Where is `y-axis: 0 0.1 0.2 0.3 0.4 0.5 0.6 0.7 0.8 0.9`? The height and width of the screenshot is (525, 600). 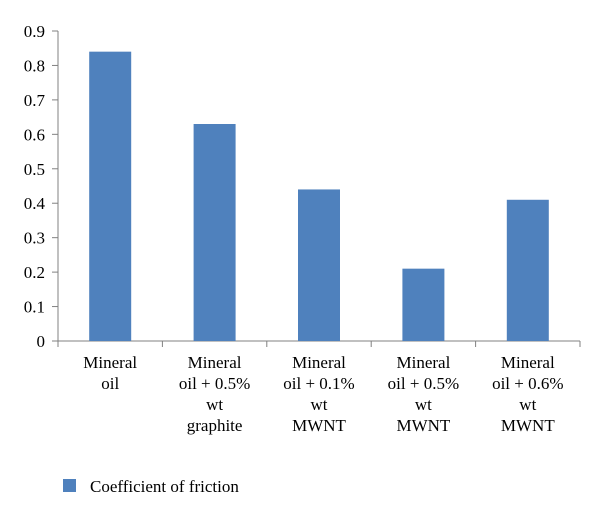
y-axis: 0 0.1 0.2 0.3 0.4 0.5 0.6 0.7 0.8 0.9 is located at coordinates (41, 186).